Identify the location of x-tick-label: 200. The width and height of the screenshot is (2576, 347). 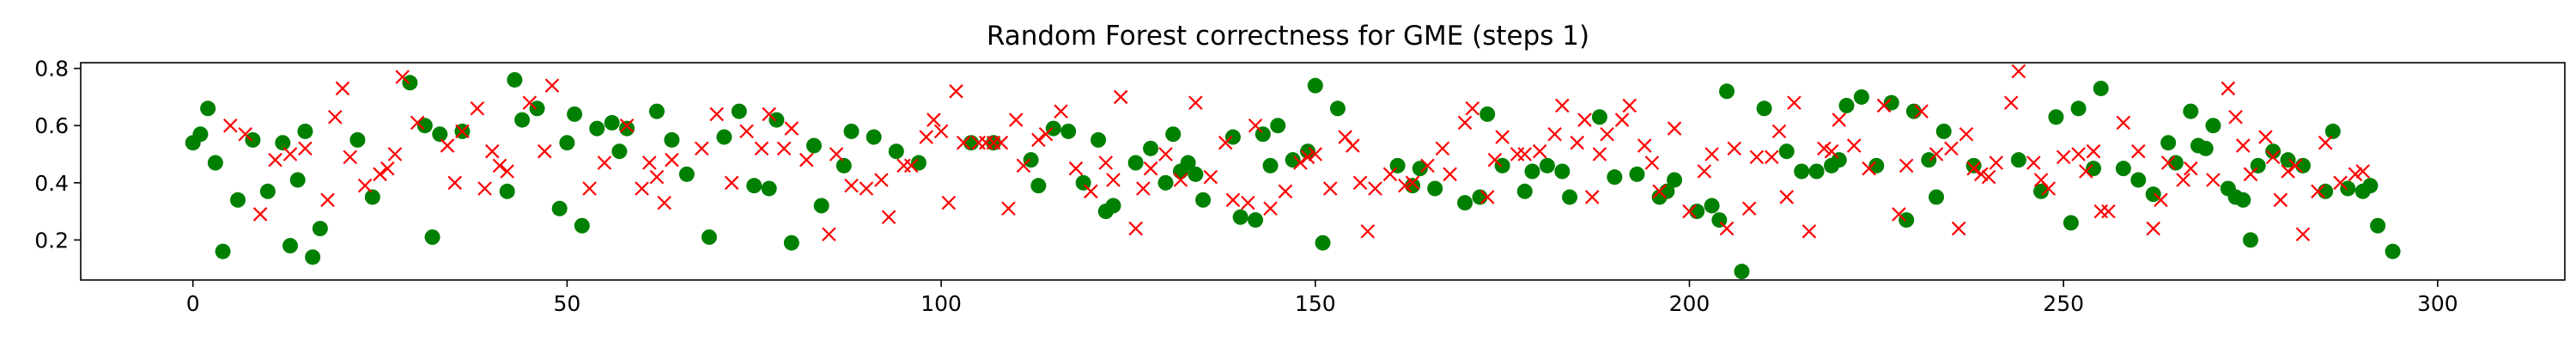
(1689, 303).